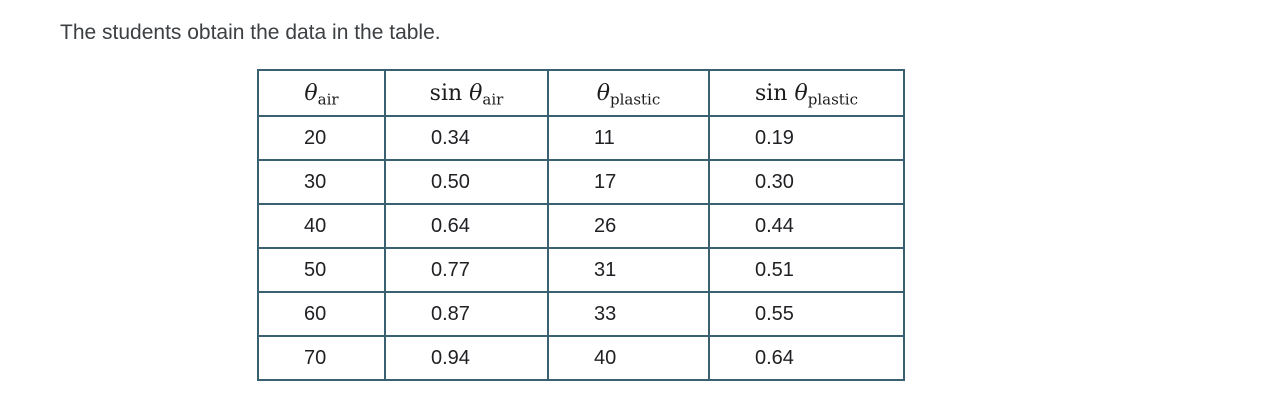 This screenshot has width=1276, height=401. What do you see at coordinates (321, 270) in the screenshot?
I see `table-cell: 50` at bounding box center [321, 270].